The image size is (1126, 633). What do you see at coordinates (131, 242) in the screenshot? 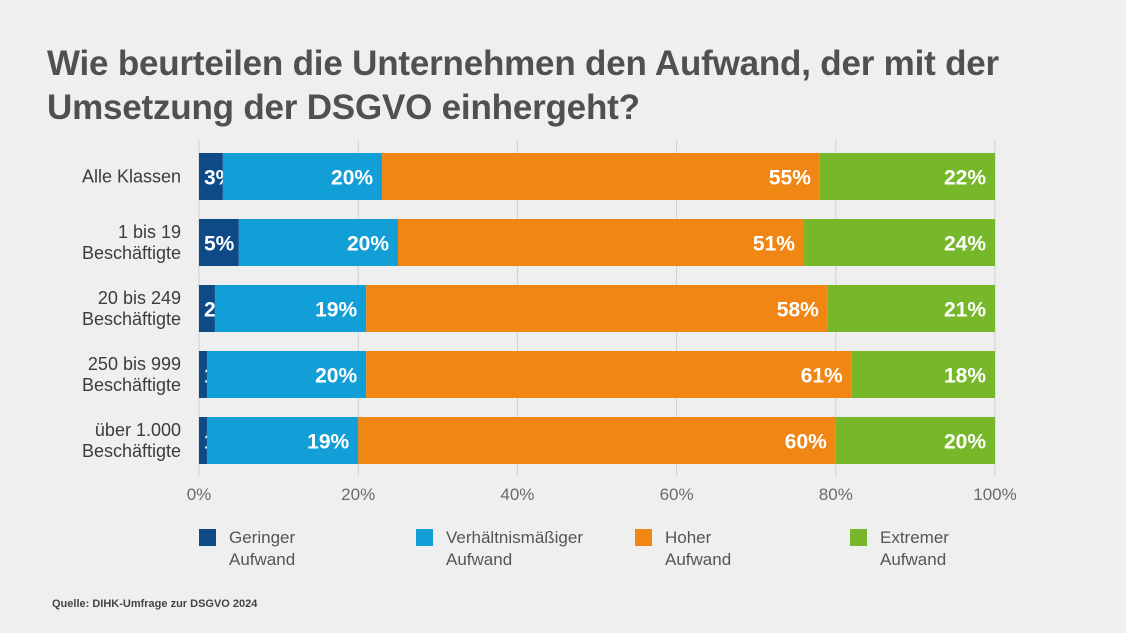
I see `category-label: 1 bis 19 Beschäftigte` at bounding box center [131, 242].